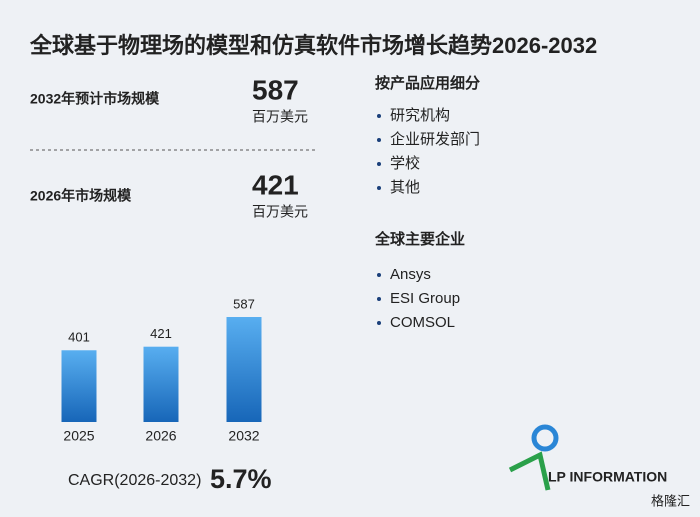 The height and width of the screenshot is (517, 700). Describe the element at coordinates (275, 184) in the screenshot. I see `stat-value: 421` at that location.